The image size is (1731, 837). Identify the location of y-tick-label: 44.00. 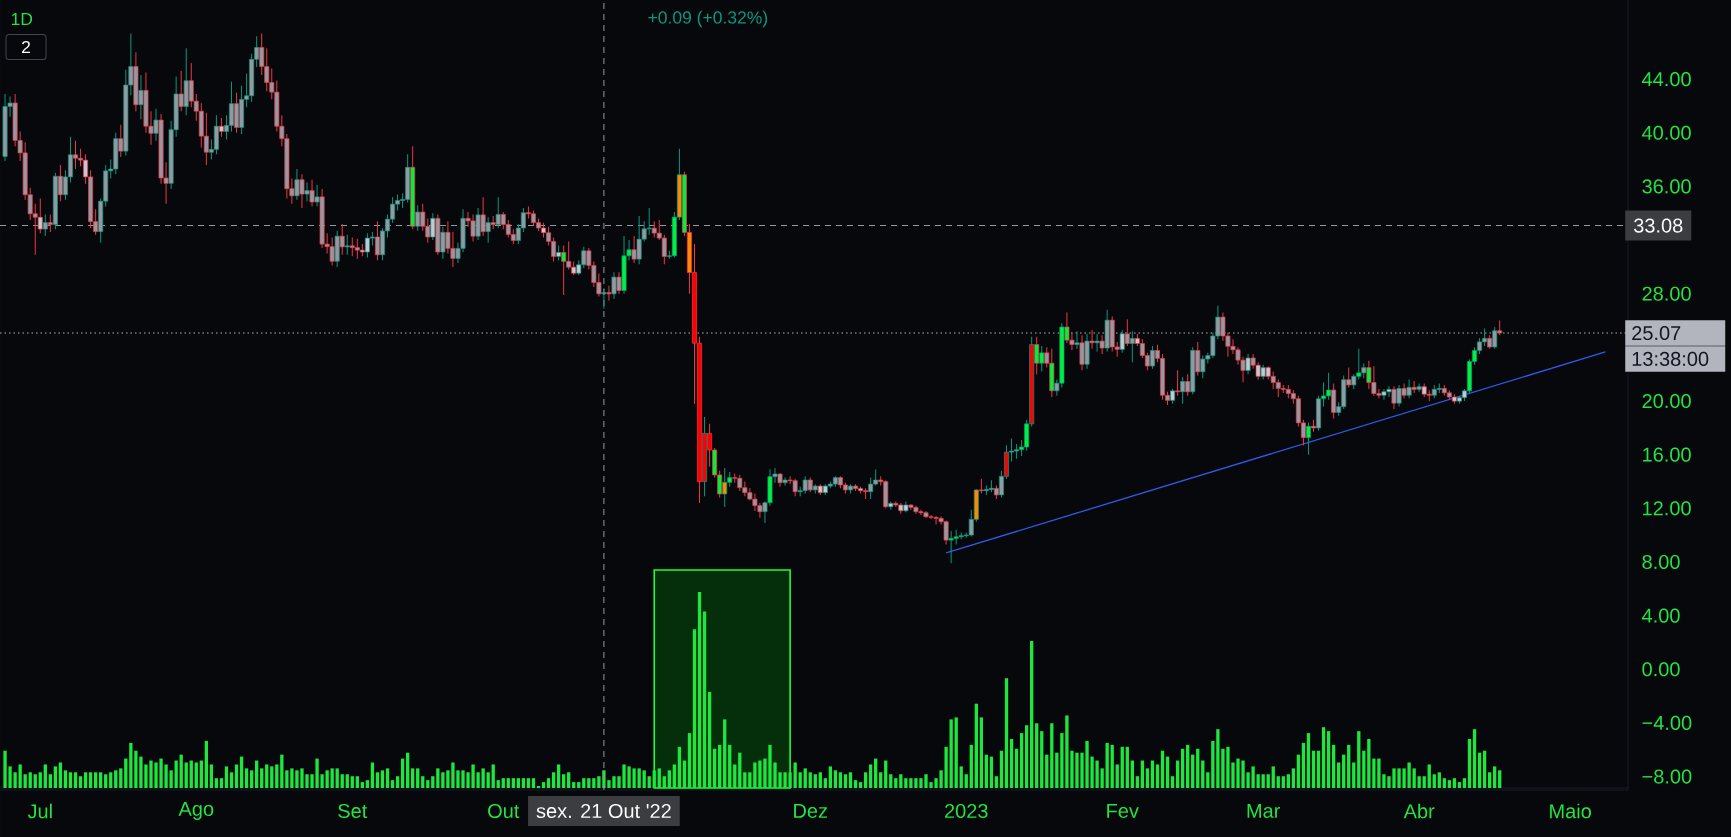
(1666, 79).